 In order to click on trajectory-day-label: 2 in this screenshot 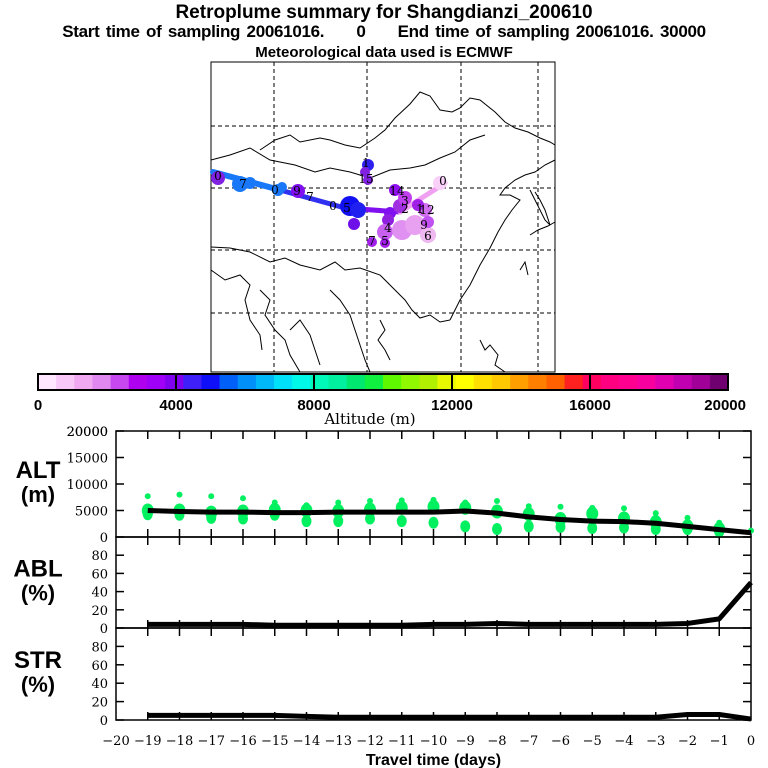, I will do `click(405, 209)`.